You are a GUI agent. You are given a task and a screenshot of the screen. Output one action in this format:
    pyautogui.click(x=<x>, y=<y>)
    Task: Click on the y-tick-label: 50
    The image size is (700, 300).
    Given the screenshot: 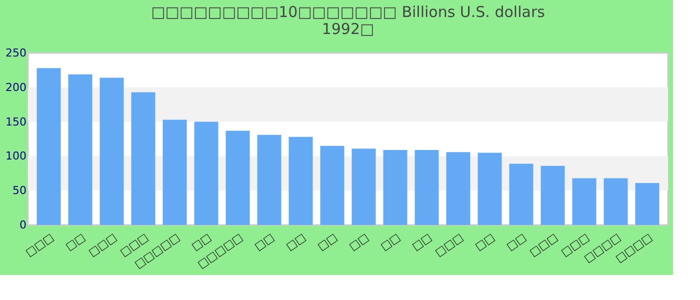 What is the action you would take?
    pyautogui.click(x=19, y=191)
    